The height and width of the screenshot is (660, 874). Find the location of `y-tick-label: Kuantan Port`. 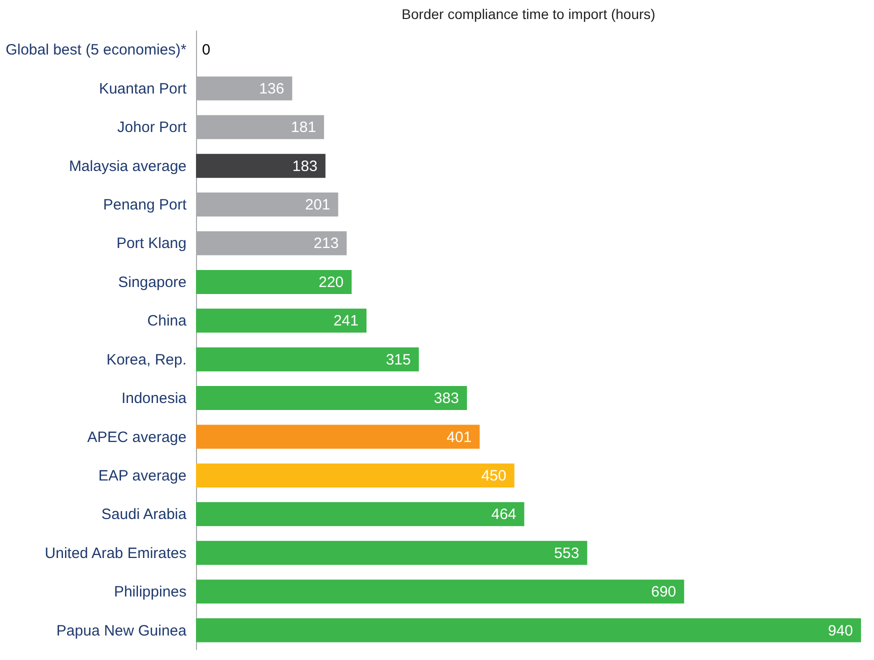

y-tick-label: Kuantan Port is located at coordinates (143, 89).